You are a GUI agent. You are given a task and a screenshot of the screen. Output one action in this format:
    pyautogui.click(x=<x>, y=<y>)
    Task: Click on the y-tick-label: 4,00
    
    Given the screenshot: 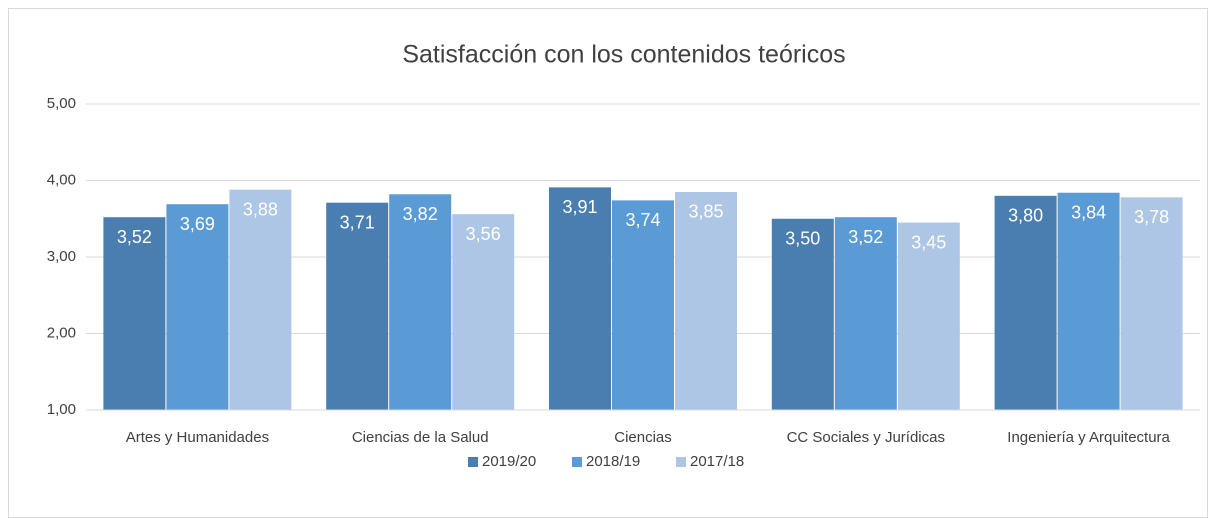 What is the action you would take?
    pyautogui.click(x=61, y=179)
    